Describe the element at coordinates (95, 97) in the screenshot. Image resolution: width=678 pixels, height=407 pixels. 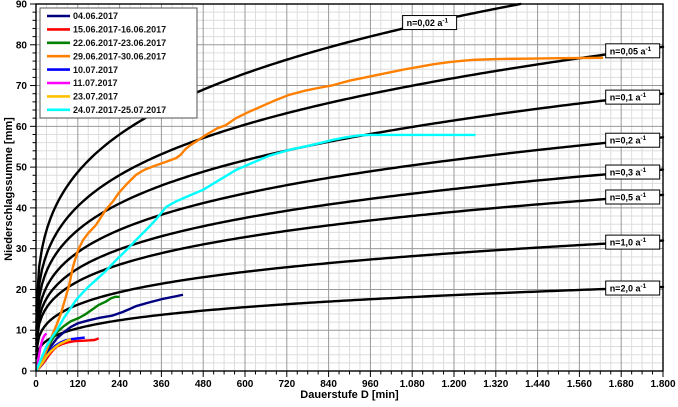
I see `legend-label: 23.07.2017` at that location.